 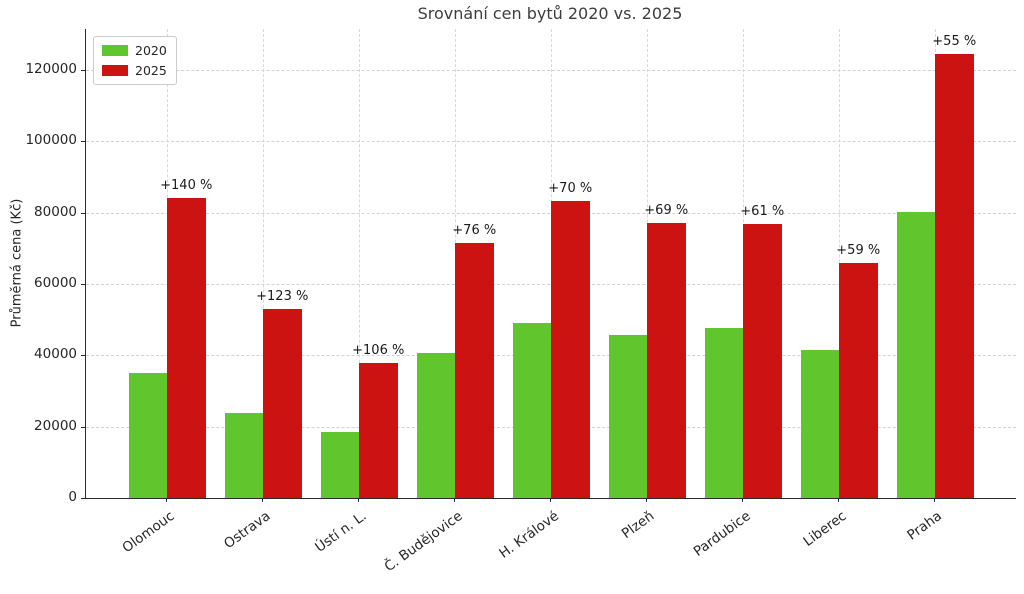 What do you see at coordinates (954, 275) in the screenshot?
I see `bar-2025-praha` at bounding box center [954, 275].